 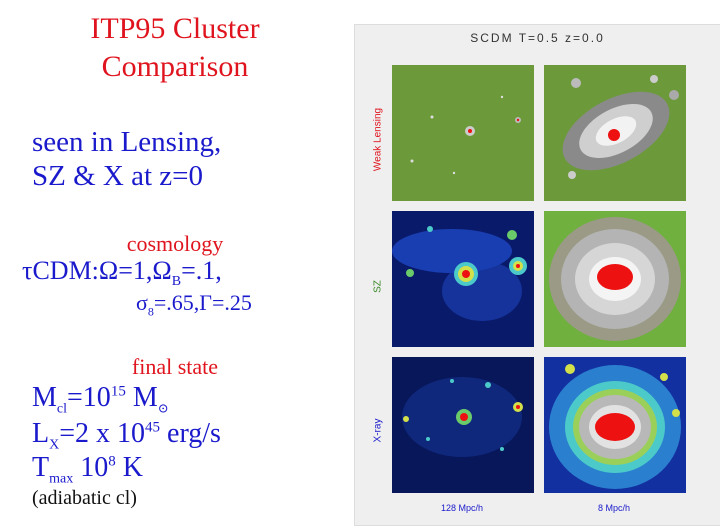 What do you see at coordinates (102, 433) in the screenshot?
I see `lx-value: =2 x 10` at bounding box center [102, 433].